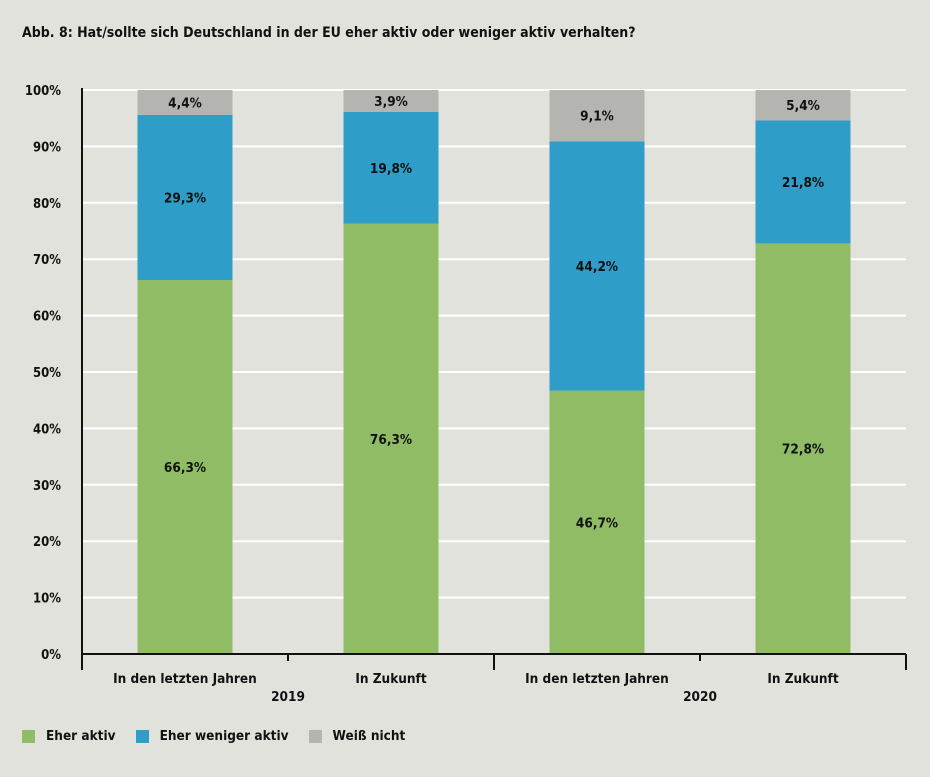 This screenshot has height=777, width=930. I want to click on legend-label-eher-weniger-aktiv: Eher weniger aktiv, so click(224, 736).